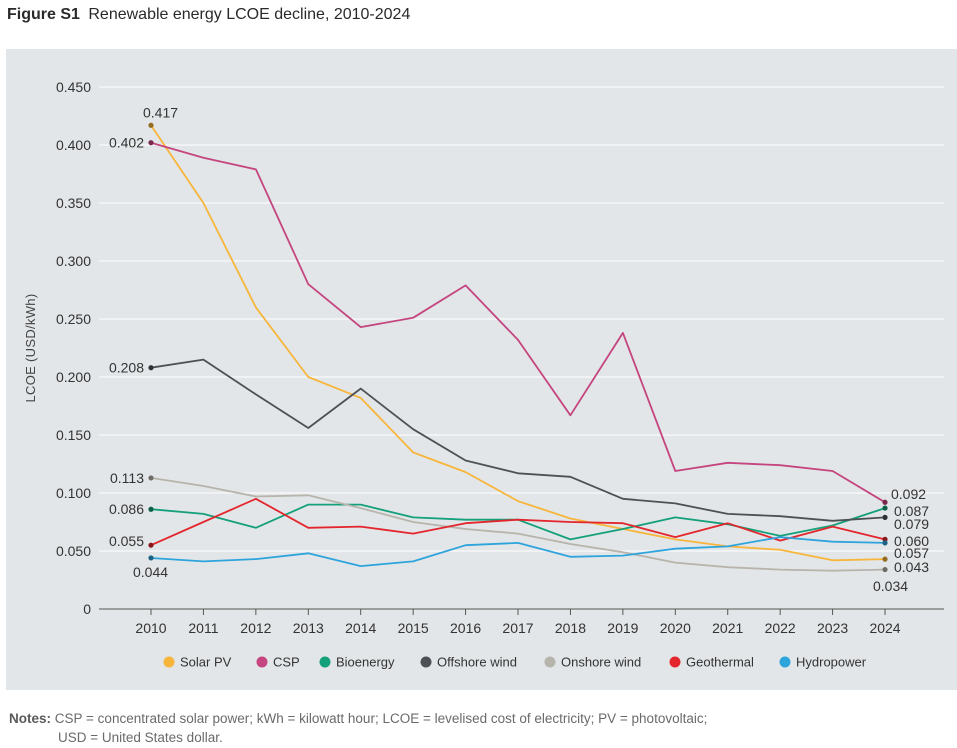 The width and height of the screenshot is (957, 748). I want to click on x-tick-label: 2020, so click(675, 628).